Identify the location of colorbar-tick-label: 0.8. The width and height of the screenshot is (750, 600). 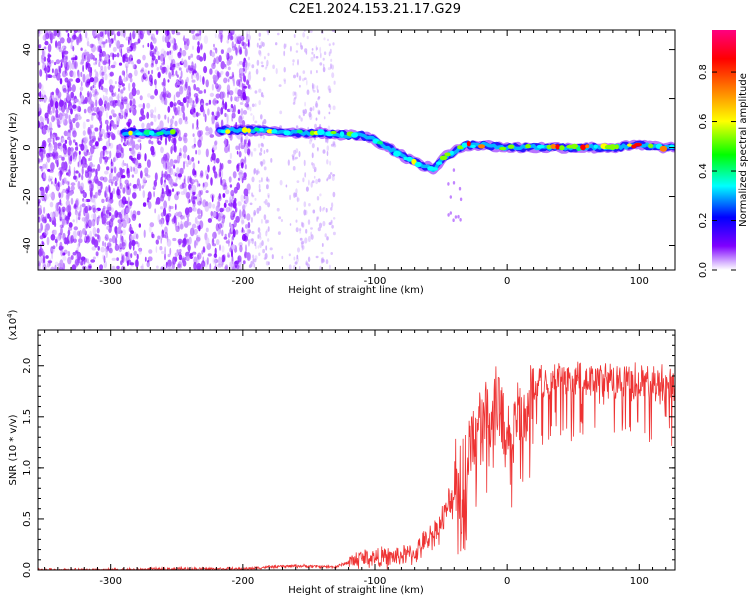
(703, 72).